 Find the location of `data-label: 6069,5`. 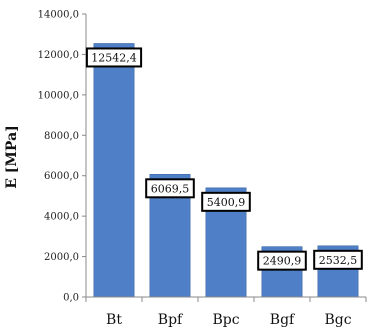

data-label: 6069,5 is located at coordinates (170, 188).